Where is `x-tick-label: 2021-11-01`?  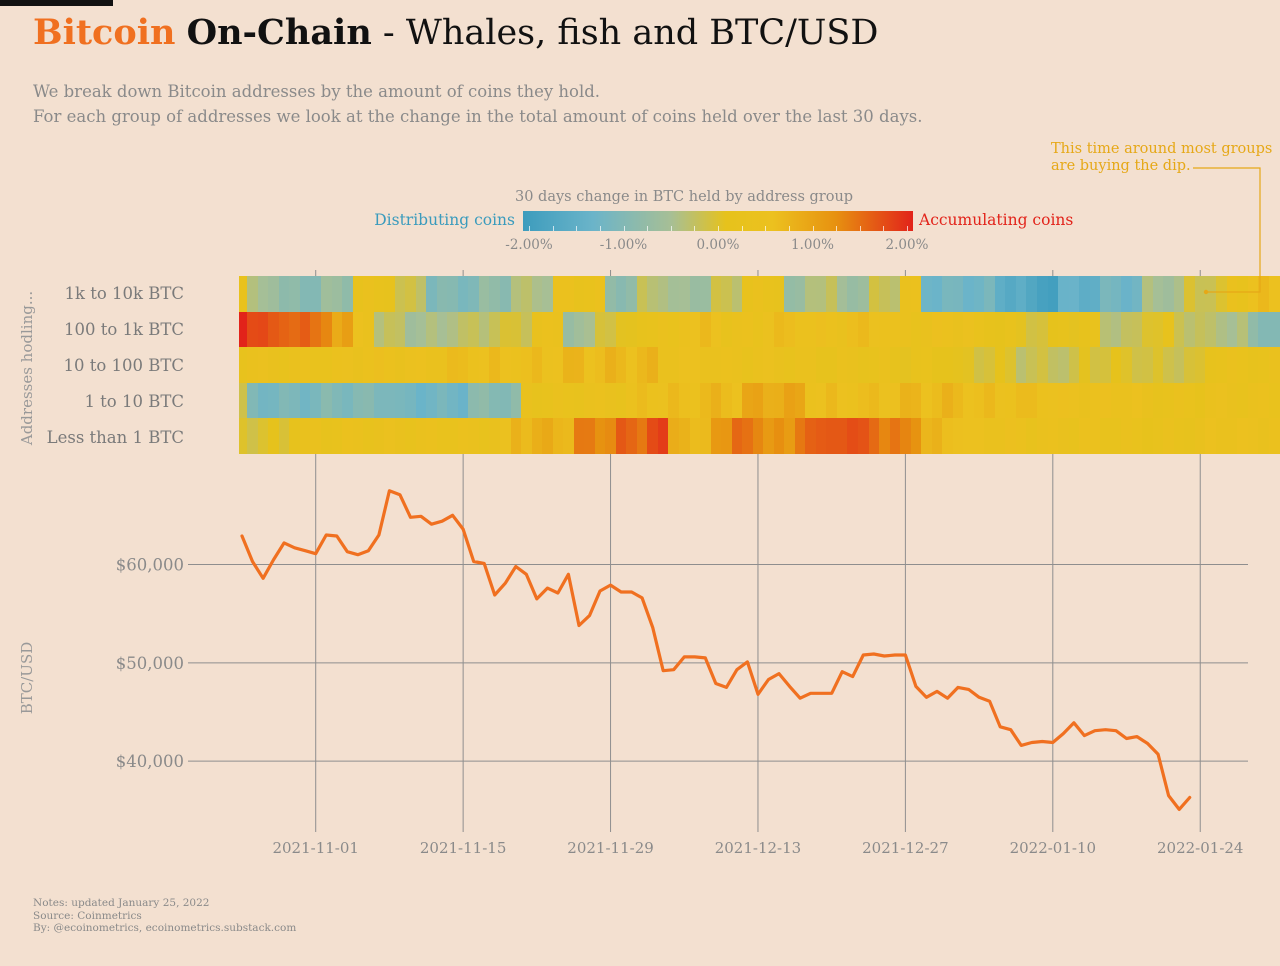
x-tick-label: 2021-11-01 is located at coordinates (315, 848).